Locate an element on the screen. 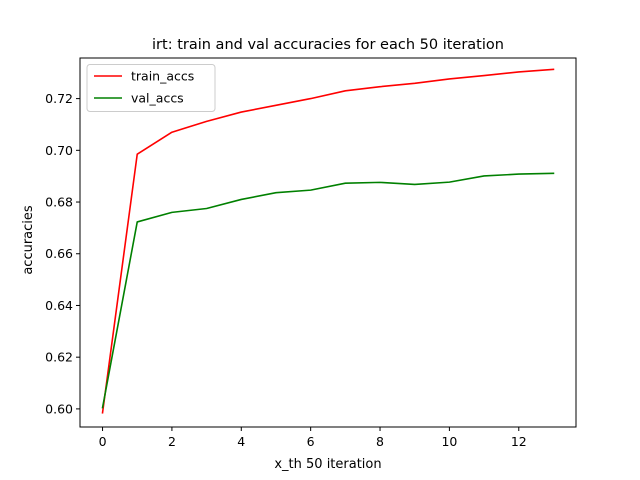  y-tick-label: 0.62 is located at coordinates (59, 357).